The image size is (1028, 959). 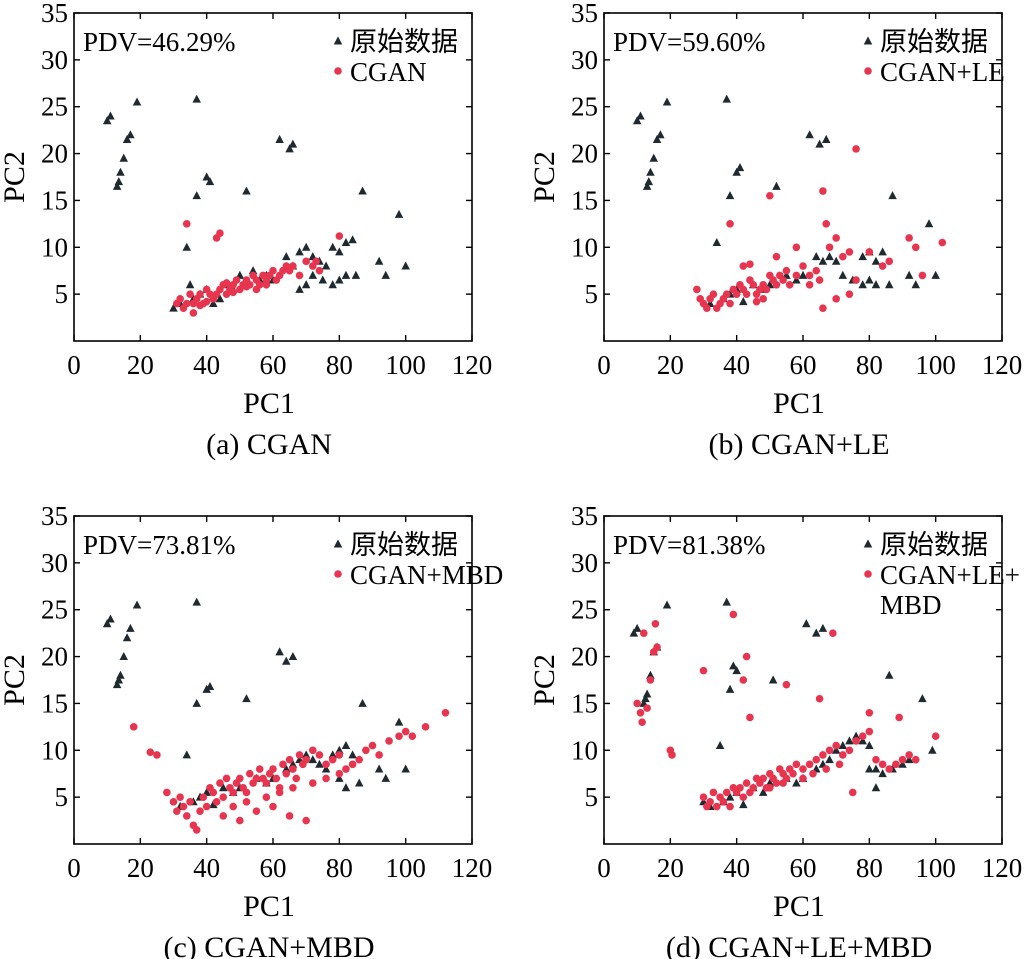 I want to click on x-tick-label: 60, so click(x=273, y=868).